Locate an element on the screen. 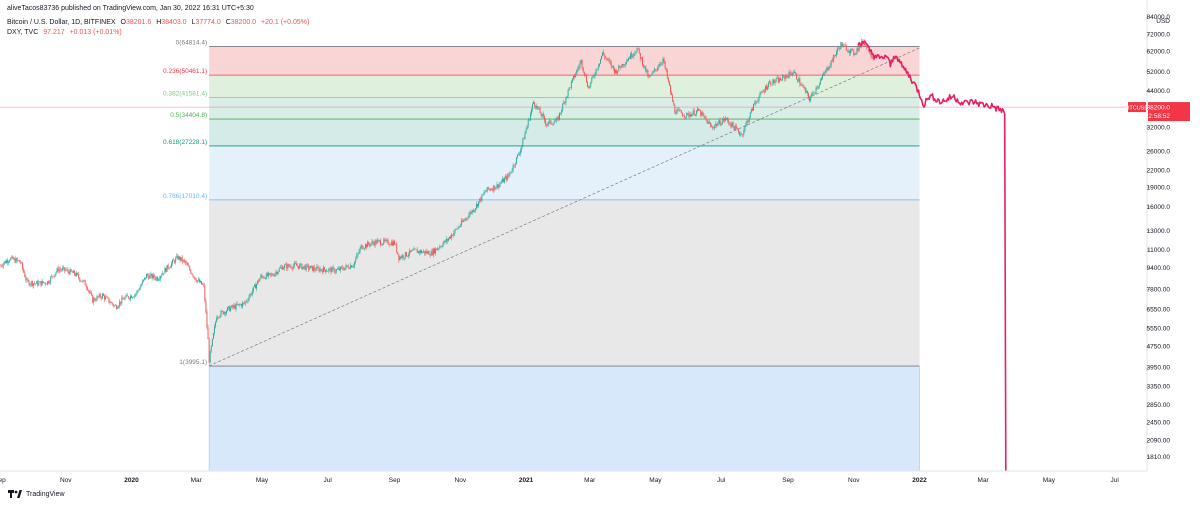  price-tick-label: 2850.00 is located at coordinates (1159, 405).